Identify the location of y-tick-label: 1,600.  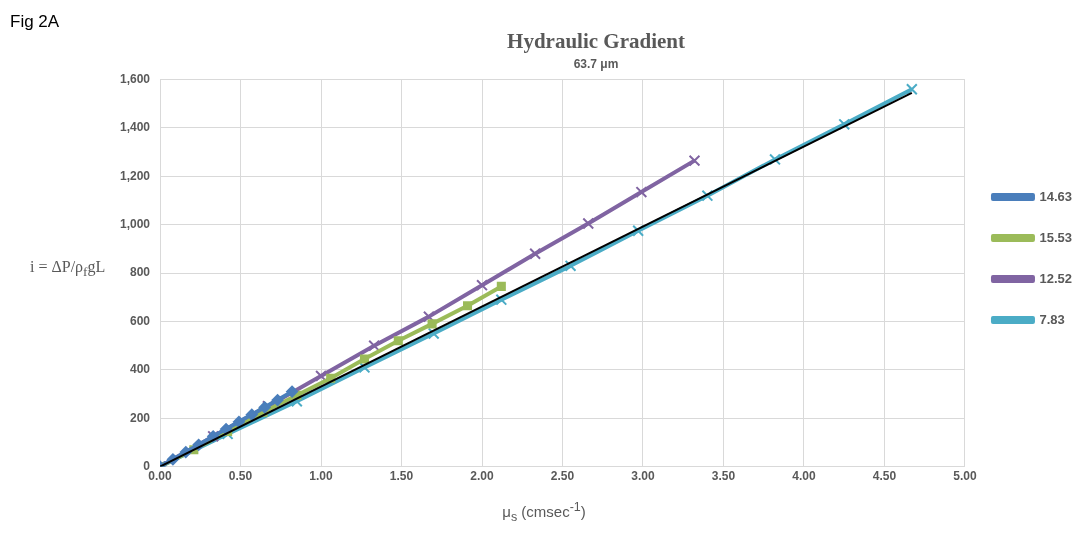
(135, 78).